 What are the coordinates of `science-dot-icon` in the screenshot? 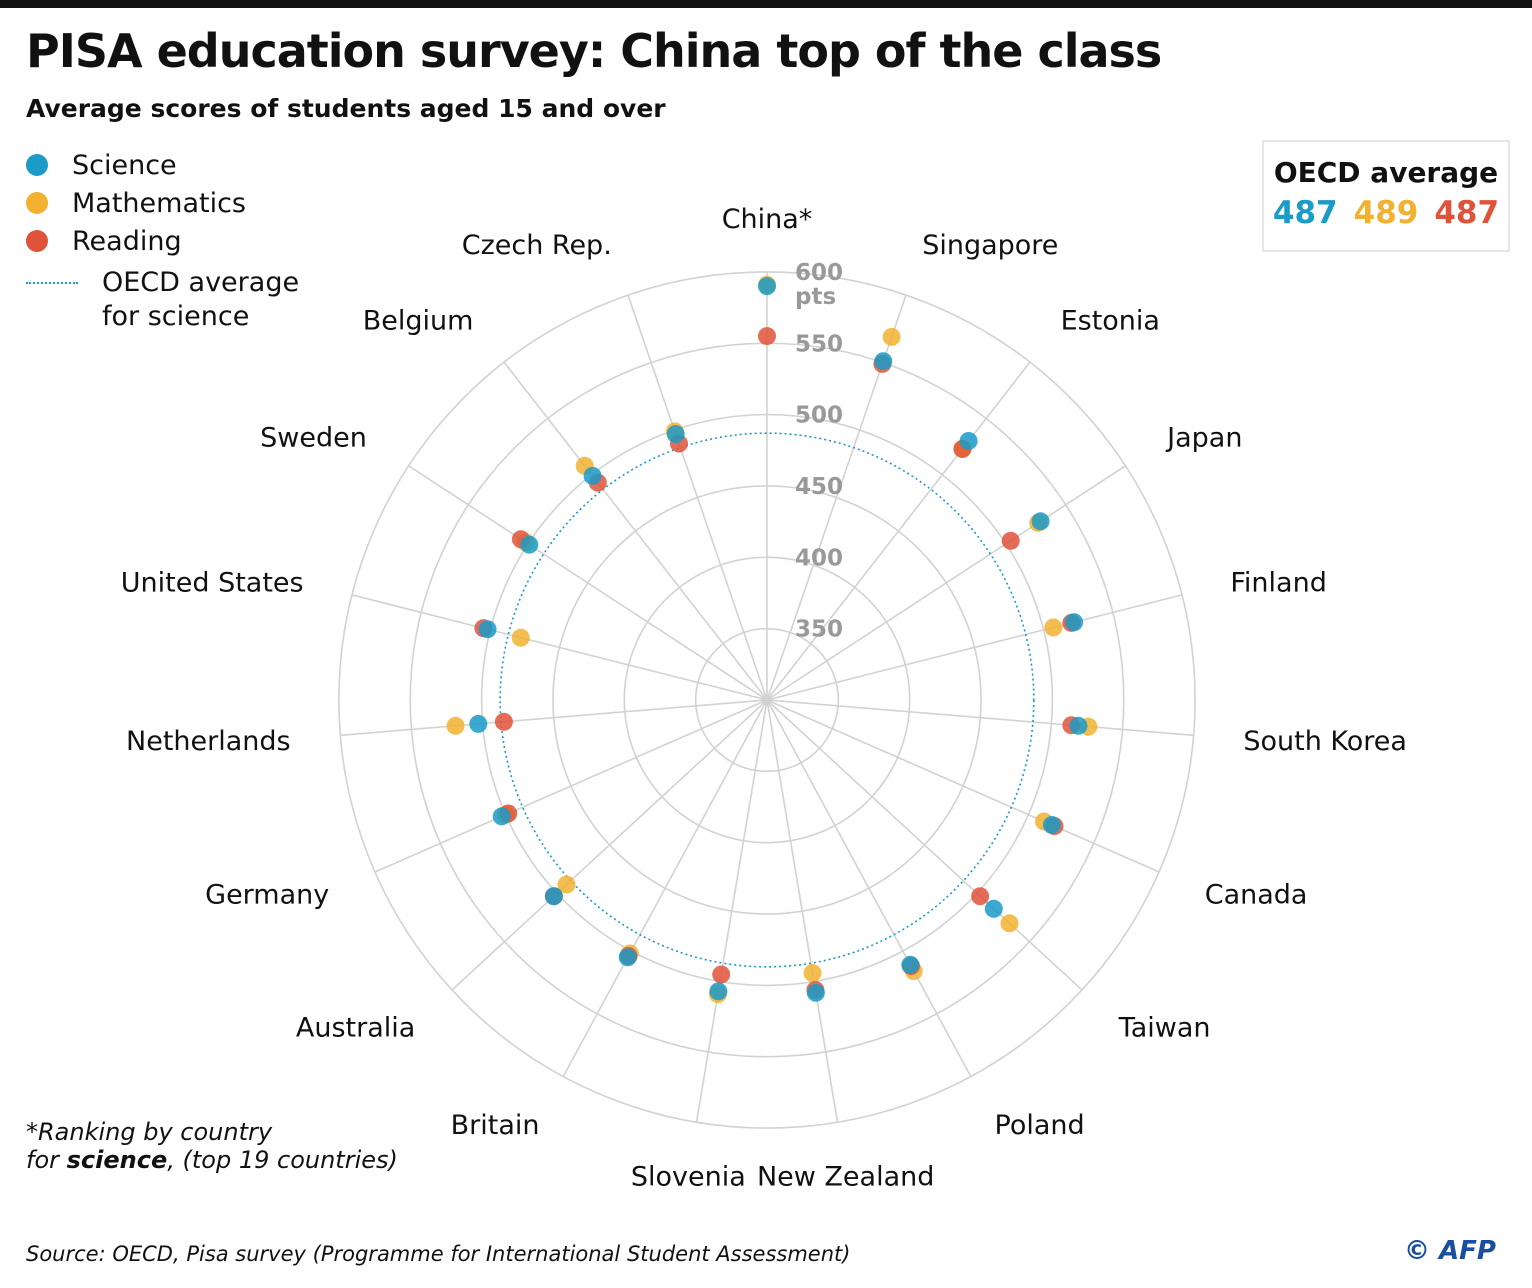 It's located at (37, 165).